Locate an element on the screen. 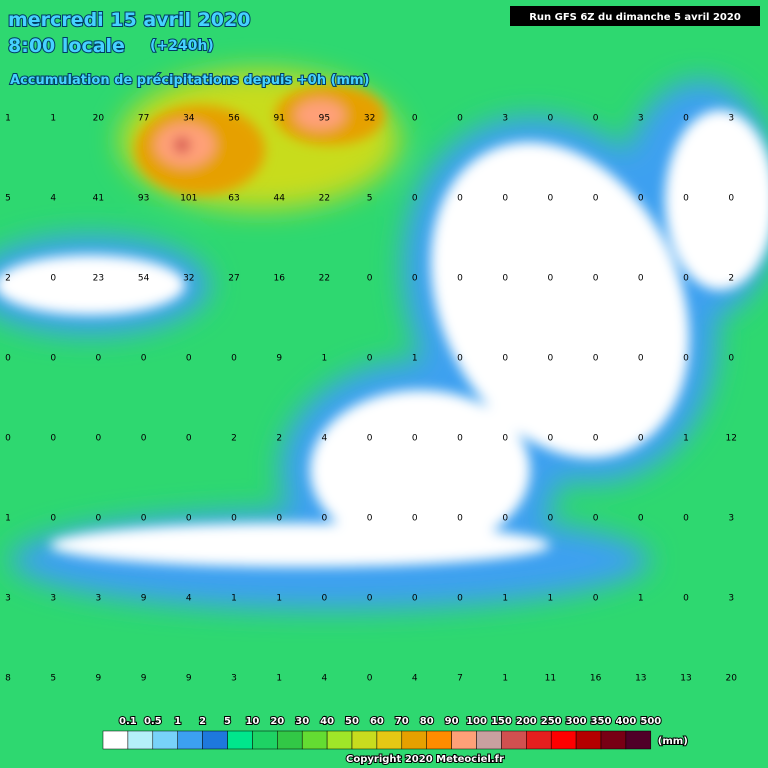  grid-value: 95 is located at coordinates (324, 119).